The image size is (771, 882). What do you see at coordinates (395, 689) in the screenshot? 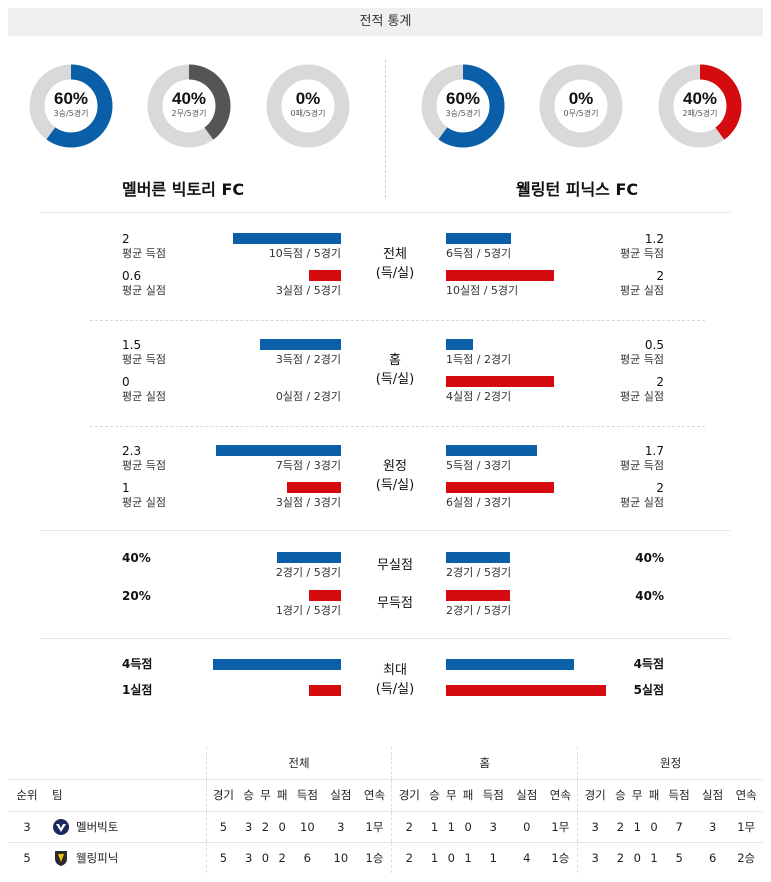
I see `max-sublabel: (득/실)` at bounding box center [395, 689].